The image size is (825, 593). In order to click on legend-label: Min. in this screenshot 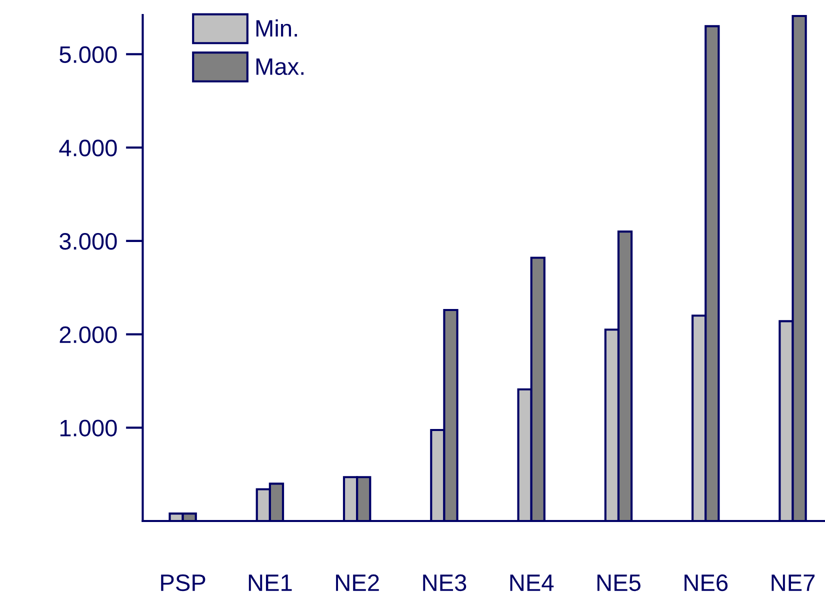, I will do `click(276, 28)`.